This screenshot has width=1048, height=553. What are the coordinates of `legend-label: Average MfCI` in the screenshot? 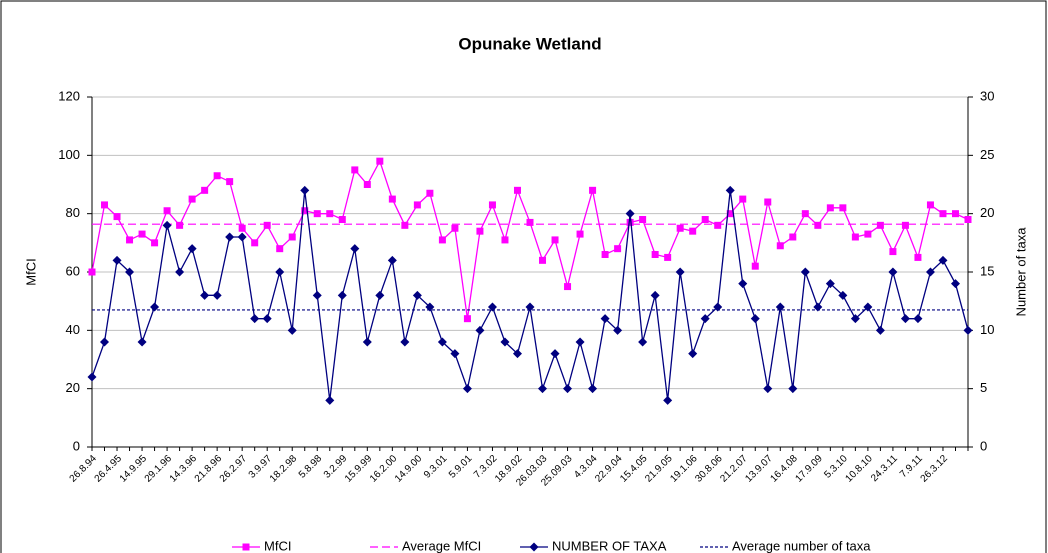 It's located at (441, 545).